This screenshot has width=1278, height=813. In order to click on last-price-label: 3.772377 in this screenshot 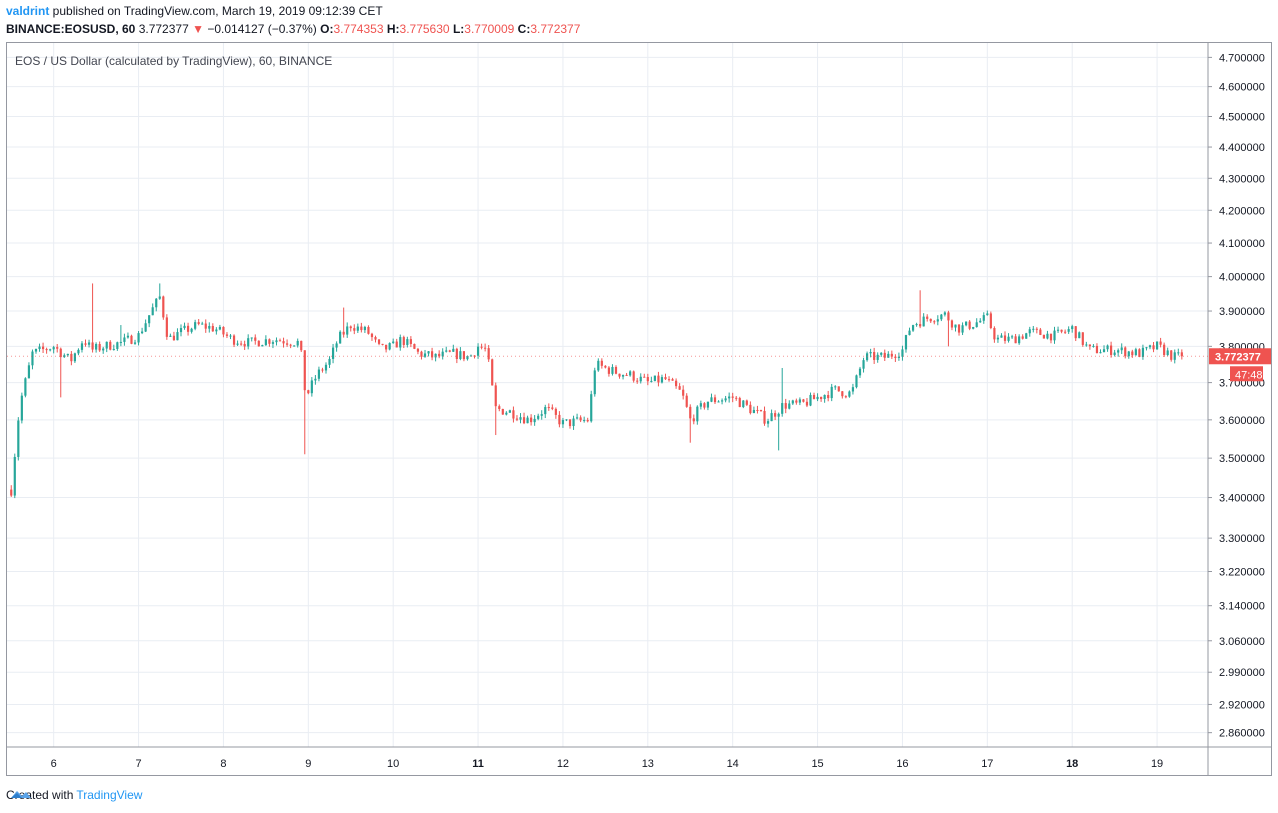, I will do `click(1238, 357)`.